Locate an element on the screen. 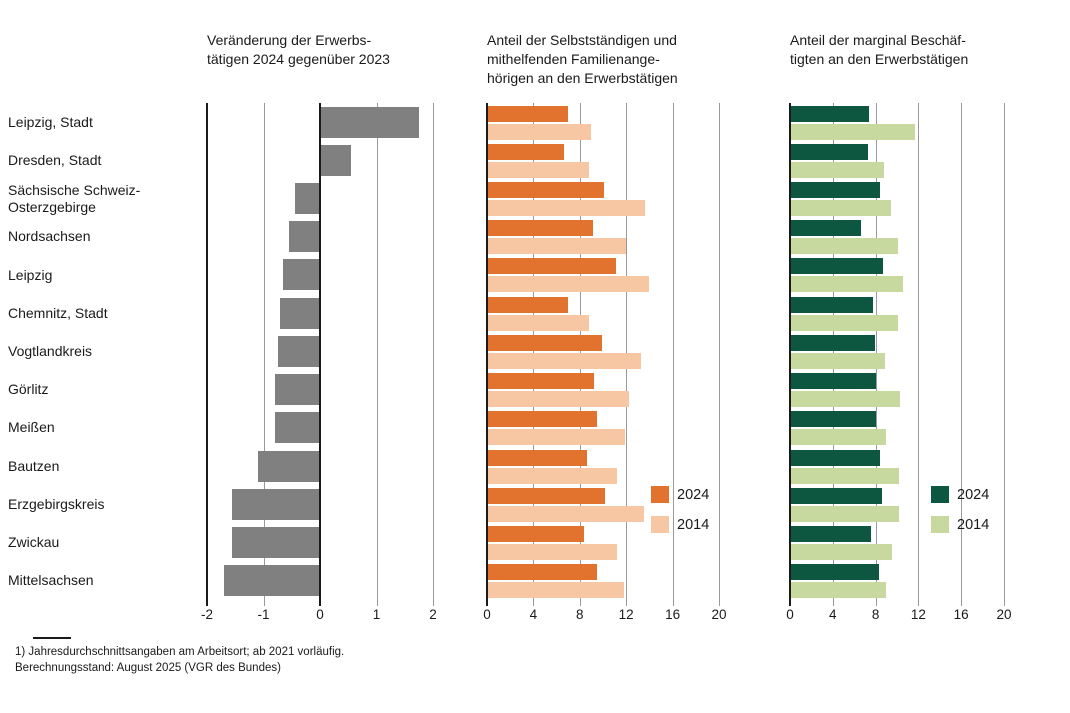 The width and height of the screenshot is (1070, 713). x-tick-label: 1 is located at coordinates (376, 614).